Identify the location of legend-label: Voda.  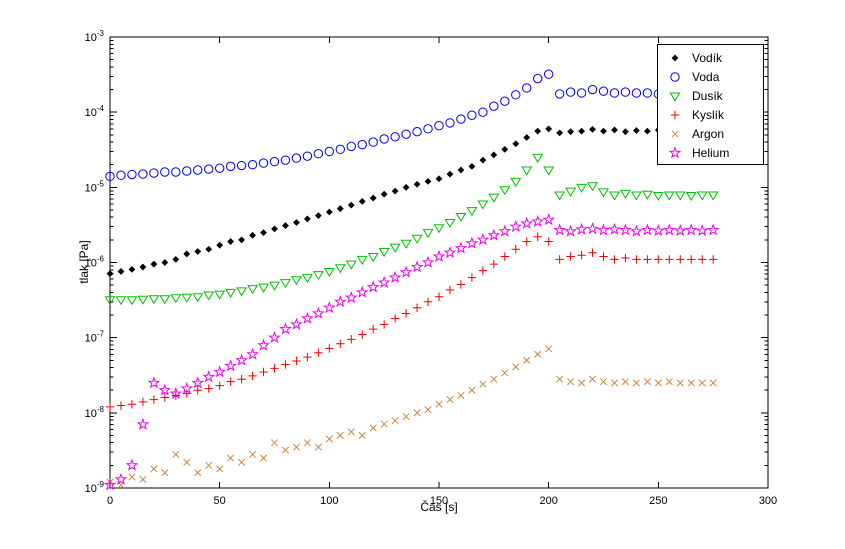
(706, 76).